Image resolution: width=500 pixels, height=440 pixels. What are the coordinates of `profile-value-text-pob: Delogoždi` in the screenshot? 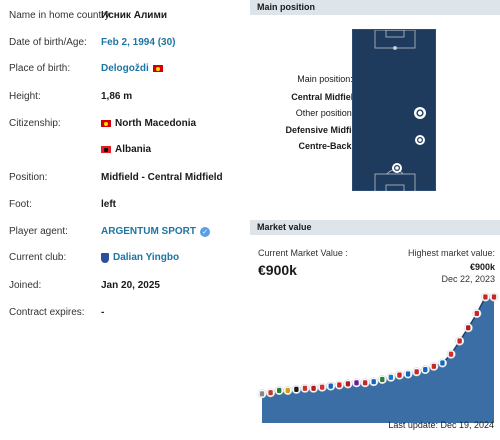 It's located at (125, 68).